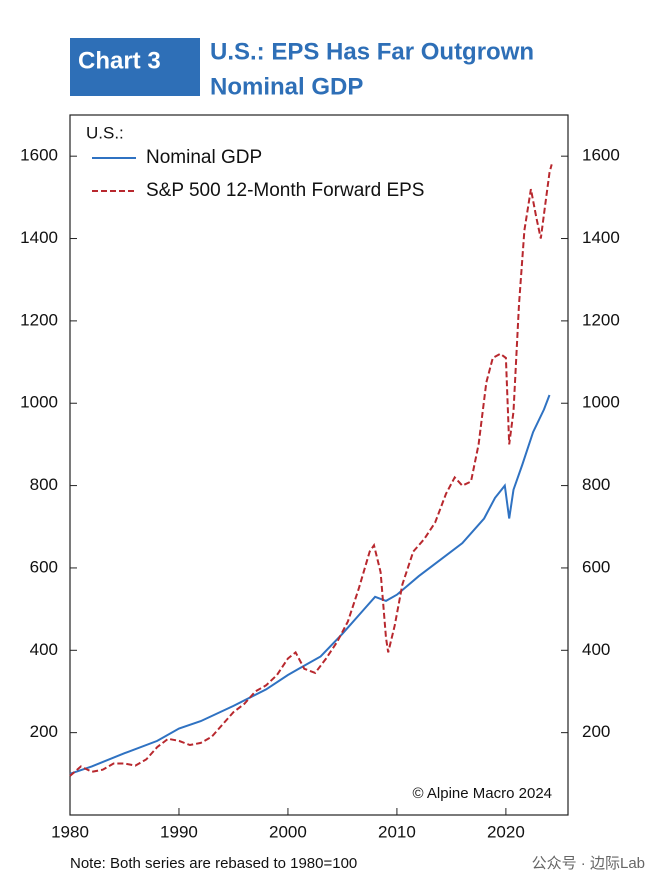  I want to click on y-tick-label: 800, so click(44, 484).